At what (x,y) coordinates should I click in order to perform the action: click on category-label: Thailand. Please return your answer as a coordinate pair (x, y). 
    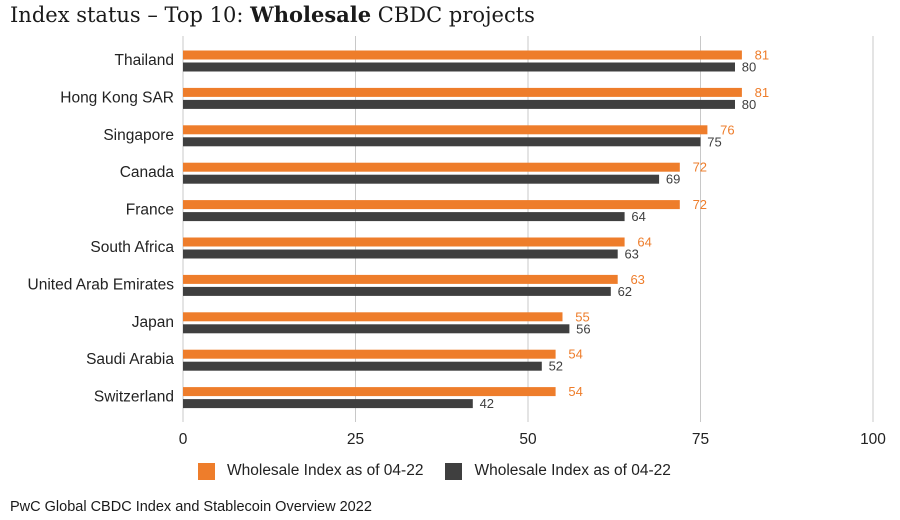
    Looking at the image, I should click on (144, 60).